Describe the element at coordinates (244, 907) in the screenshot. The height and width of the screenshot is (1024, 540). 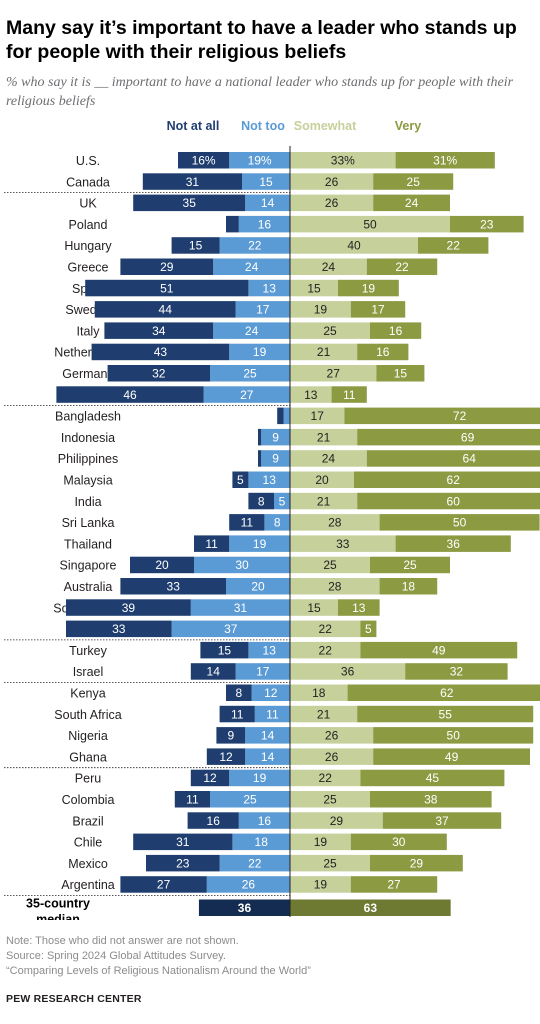
I see `median-bar-left` at that location.